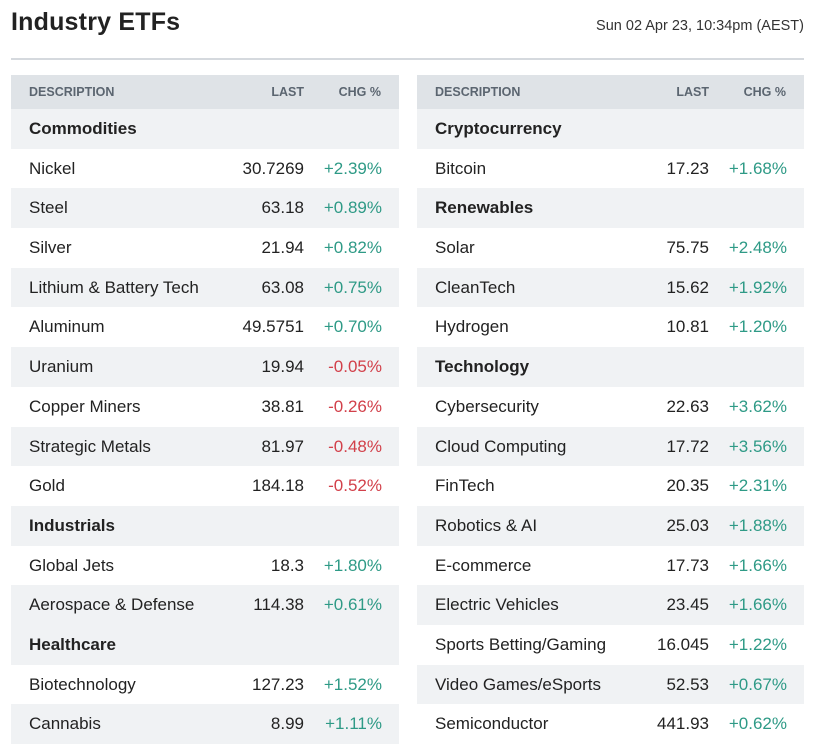  What do you see at coordinates (278, 486) in the screenshot?
I see `last-price: 184.18` at bounding box center [278, 486].